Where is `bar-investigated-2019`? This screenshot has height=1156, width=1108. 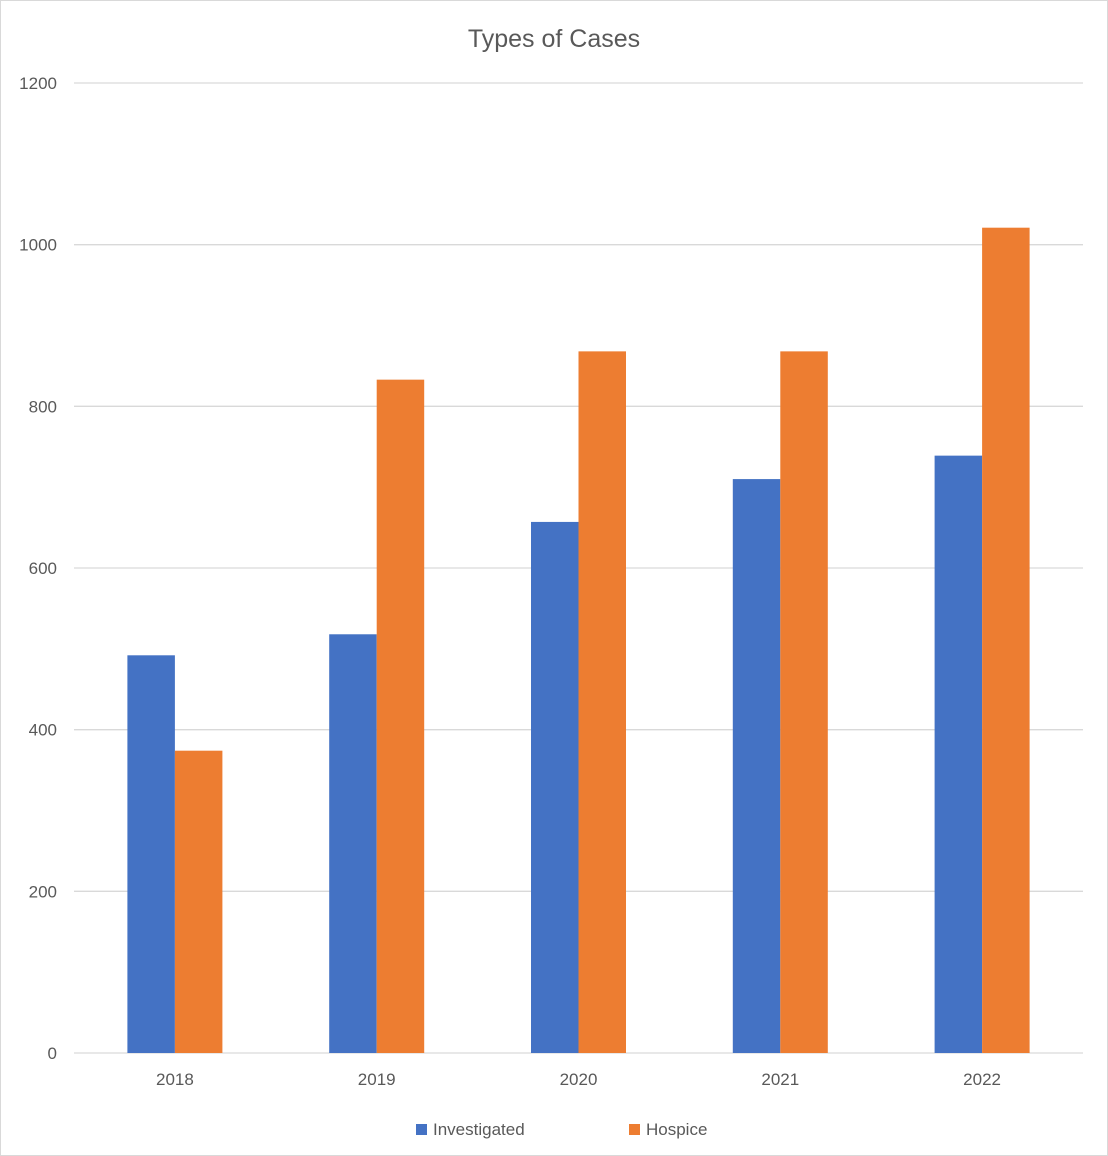
bar-investigated-2019 is located at coordinates (353, 843).